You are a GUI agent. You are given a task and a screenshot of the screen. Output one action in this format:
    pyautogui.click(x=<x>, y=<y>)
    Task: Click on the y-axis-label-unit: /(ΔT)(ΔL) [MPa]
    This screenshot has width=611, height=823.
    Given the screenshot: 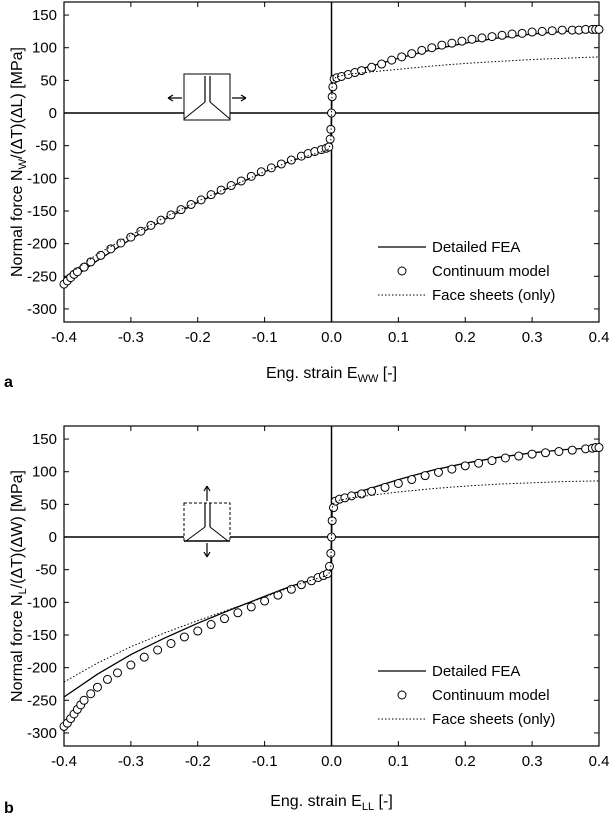 What is the action you would take?
    pyautogui.click(x=17, y=103)
    